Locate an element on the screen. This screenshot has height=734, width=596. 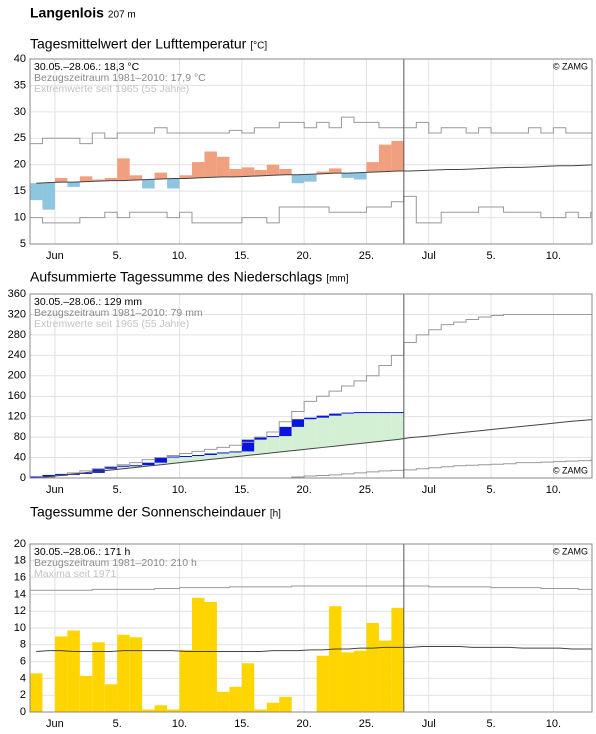
y-tick-label: 240 is located at coordinates (17, 355).